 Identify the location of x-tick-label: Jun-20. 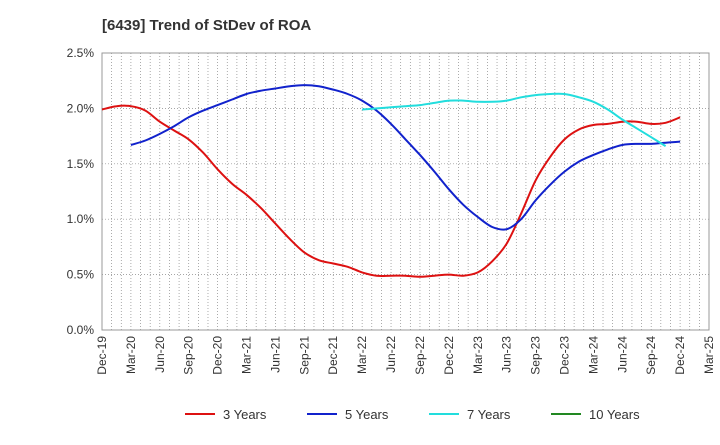
(160, 354).